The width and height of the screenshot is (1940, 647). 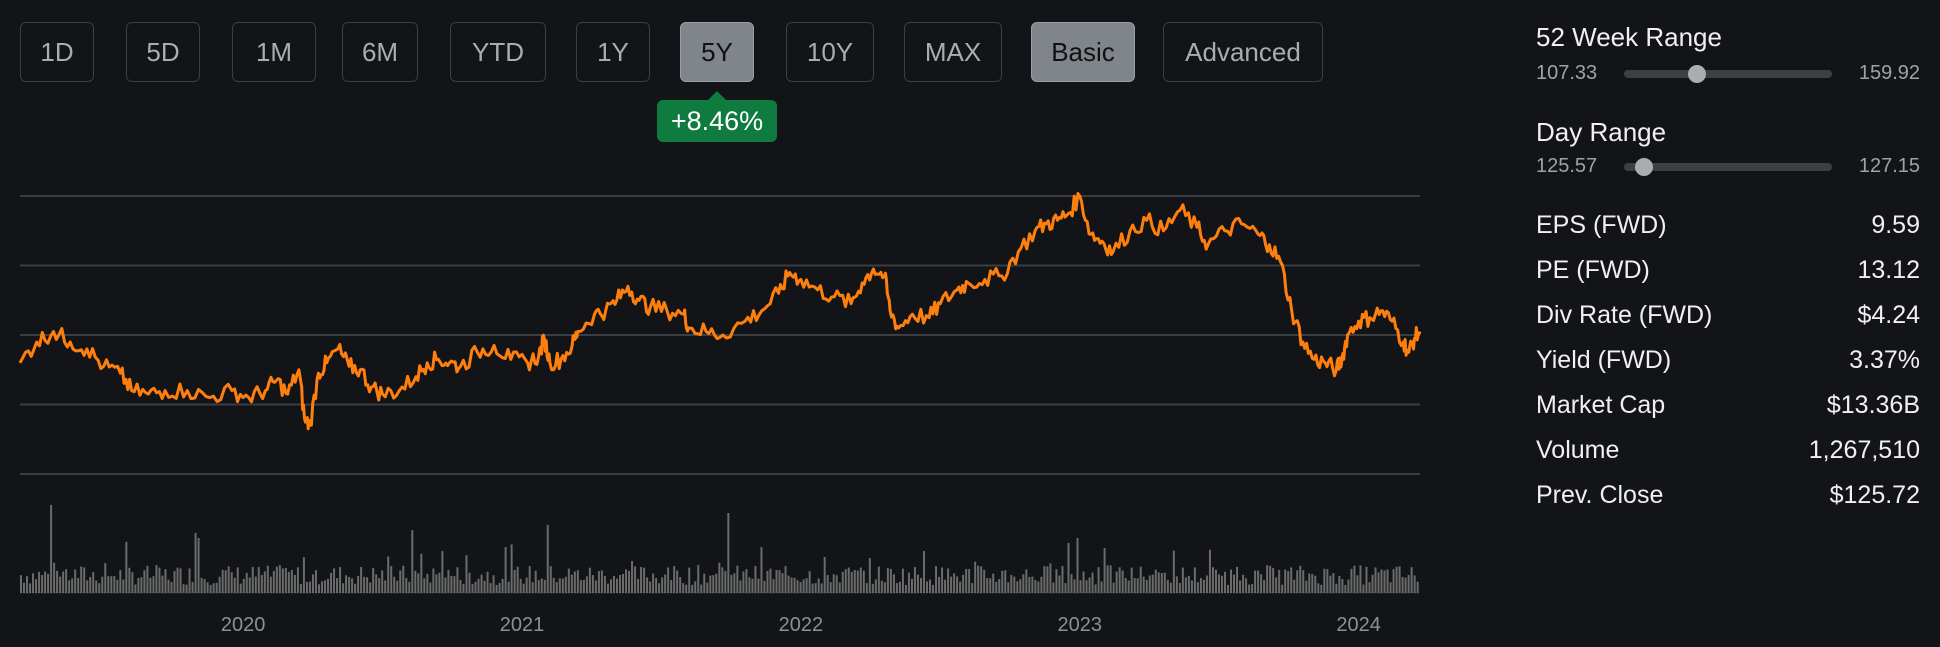 I want to click on stat-label: Prev. Close, so click(x=1600, y=495).